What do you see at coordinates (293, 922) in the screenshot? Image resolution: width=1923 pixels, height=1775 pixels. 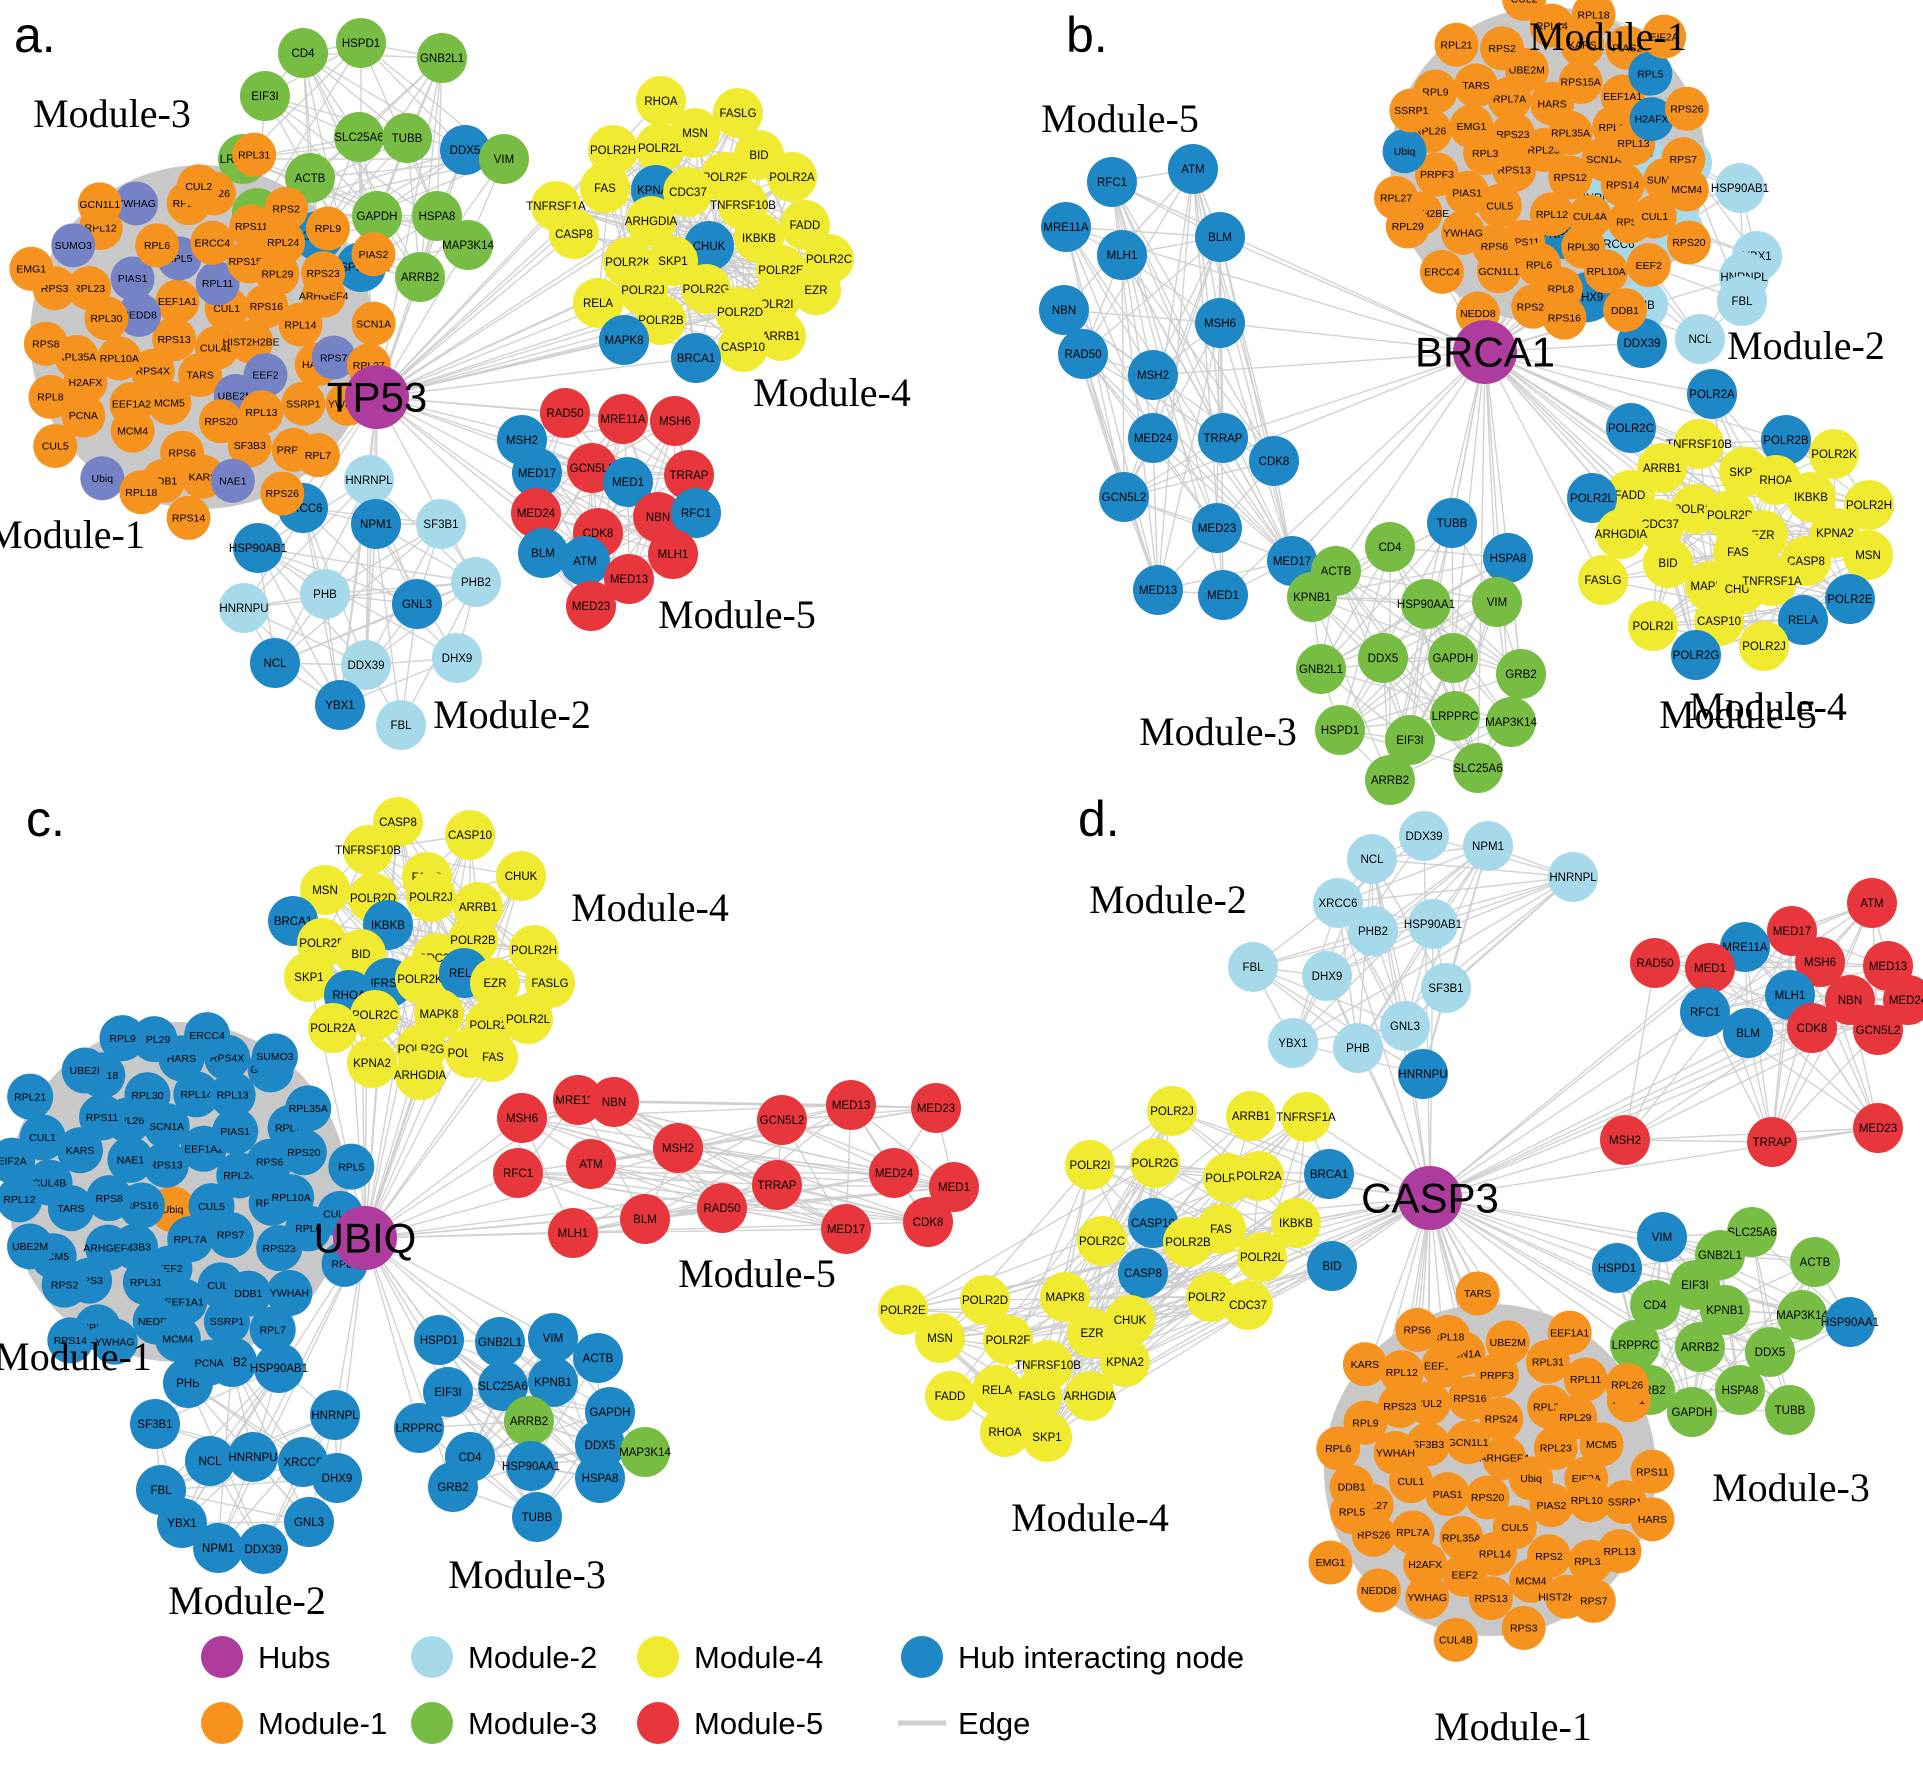 I see `node-label: BRCA1` at bounding box center [293, 922].